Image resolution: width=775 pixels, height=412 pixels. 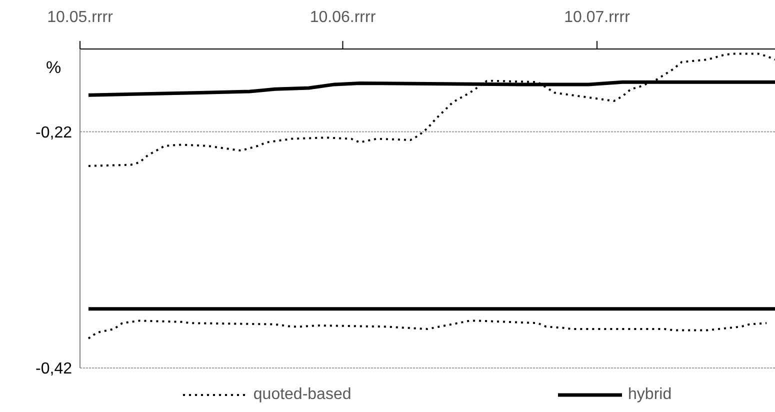 What do you see at coordinates (54, 68) in the screenshot?
I see `y-axis-title: %` at bounding box center [54, 68].